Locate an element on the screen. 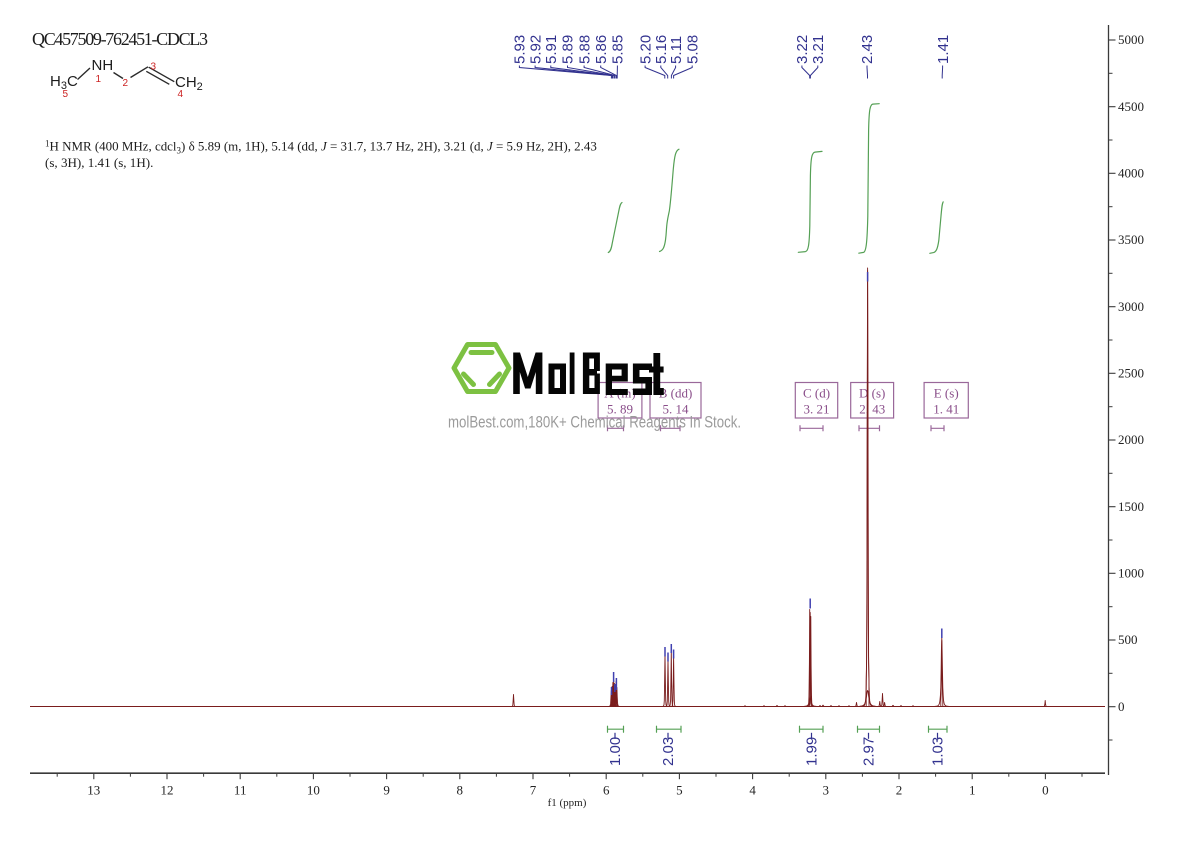  svg-text: 8 is located at coordinates (460, 790).